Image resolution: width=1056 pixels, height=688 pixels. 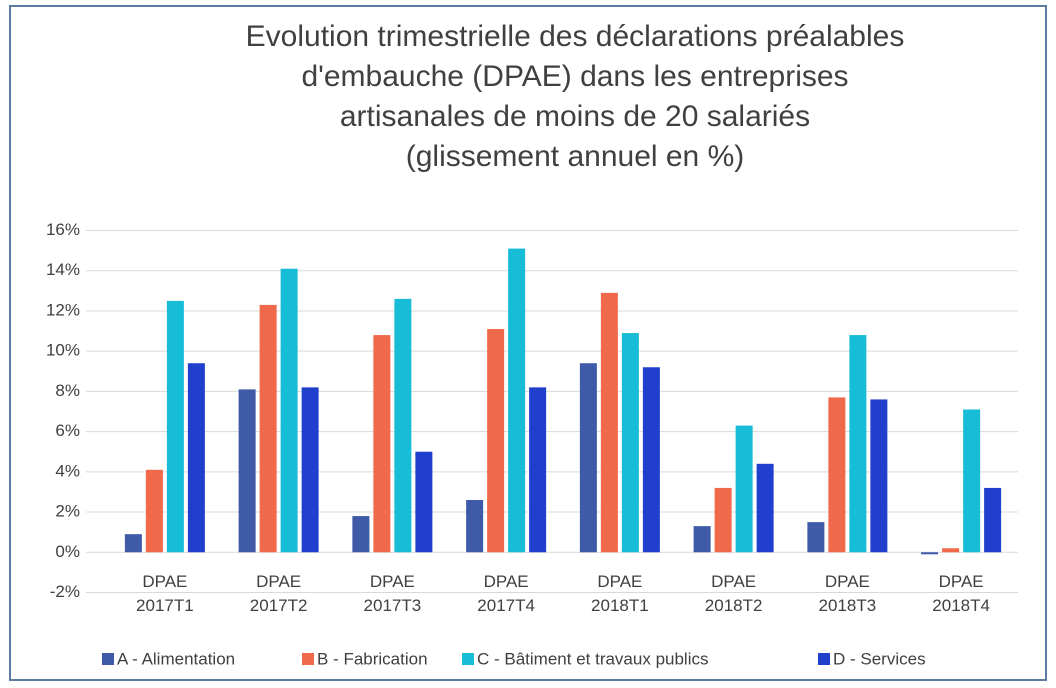 I want to click on x-tick-label: DPAE 2018T2, so click(x=734, y=593).